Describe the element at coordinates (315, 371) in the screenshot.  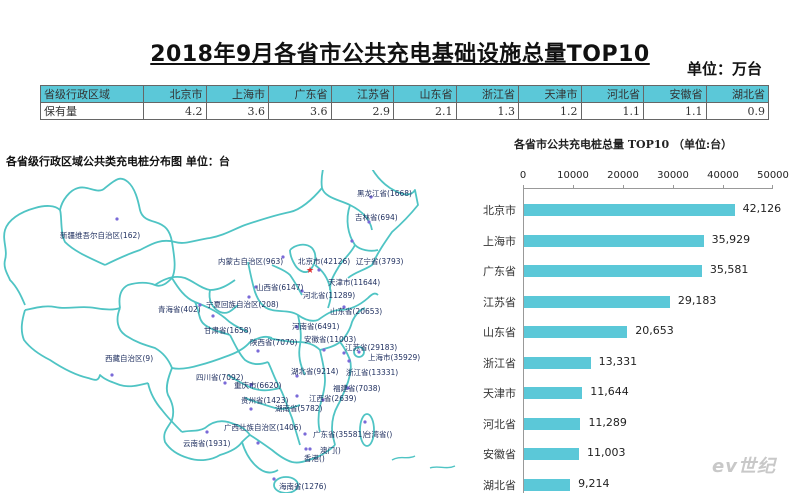
I see `map-label-hubei: 湖北省(9214)` at that location.